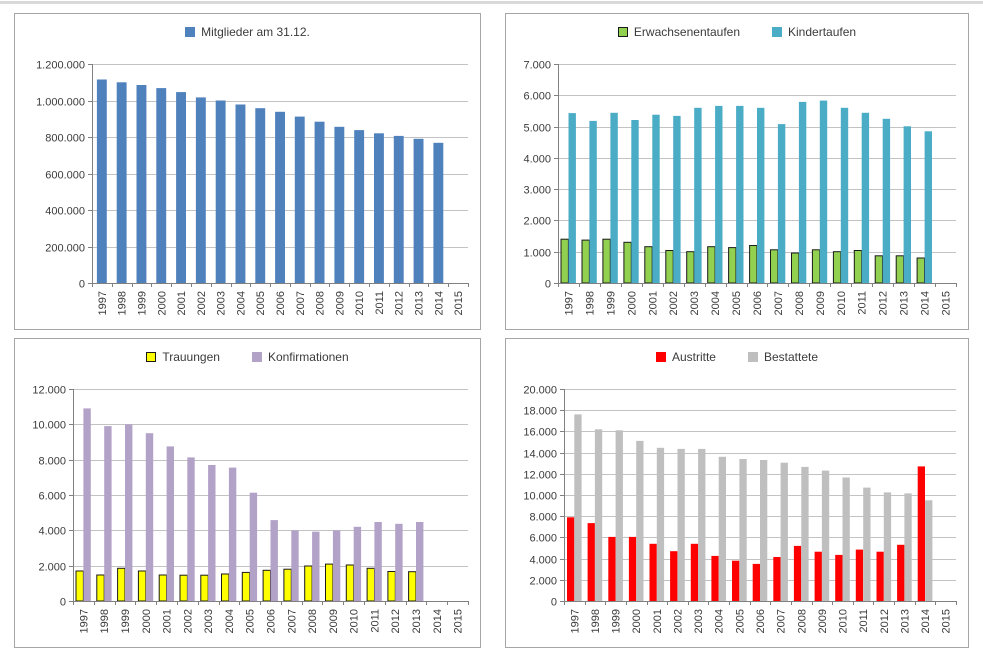 This screenshot has width=983, height=655. I want to click on bar-2012, so click(879, 269).